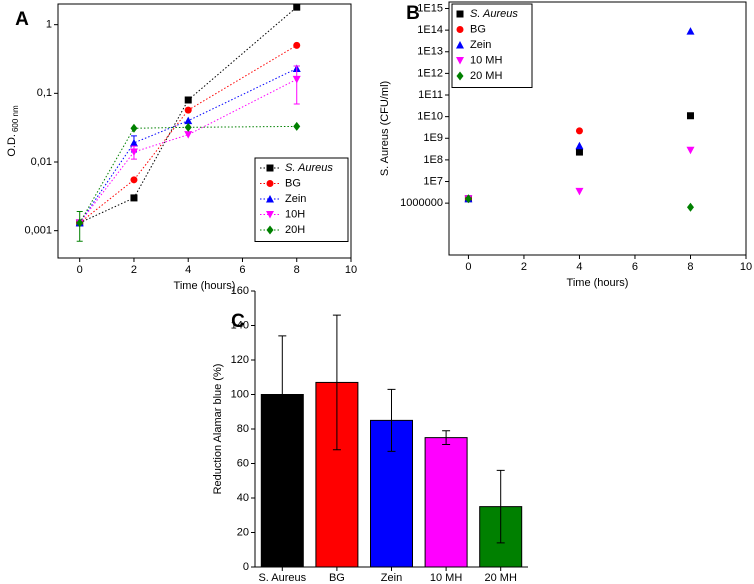  What do you see at coordinates (421, 203) in the screenshot?
I see `y-tick-label: 1000000` at bounding box center [421, 203].